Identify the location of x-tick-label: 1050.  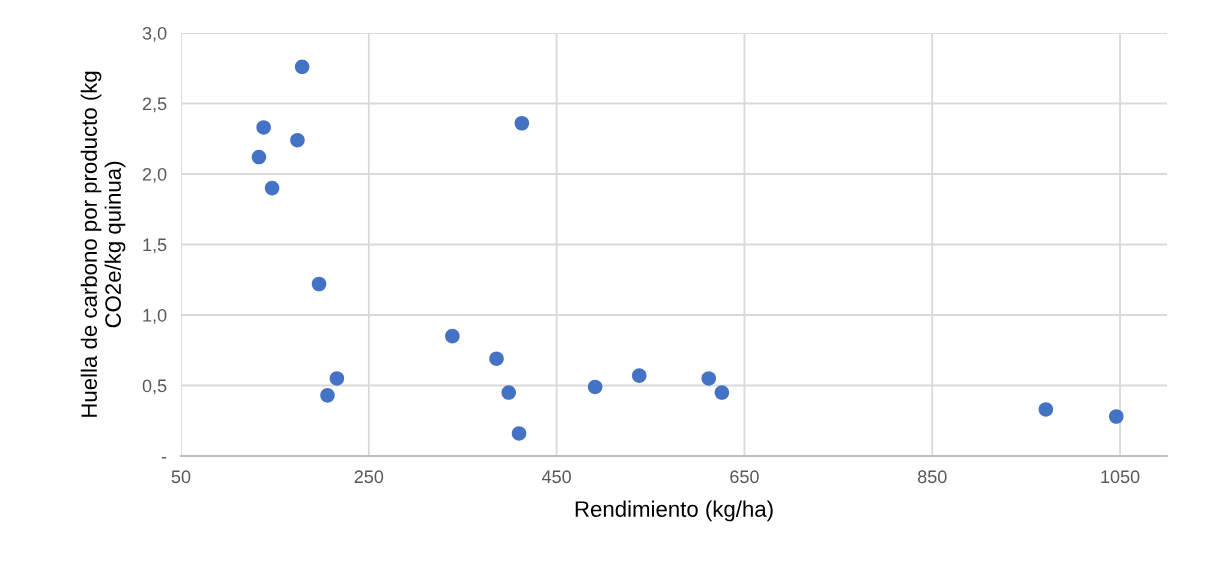
(1120, 477).